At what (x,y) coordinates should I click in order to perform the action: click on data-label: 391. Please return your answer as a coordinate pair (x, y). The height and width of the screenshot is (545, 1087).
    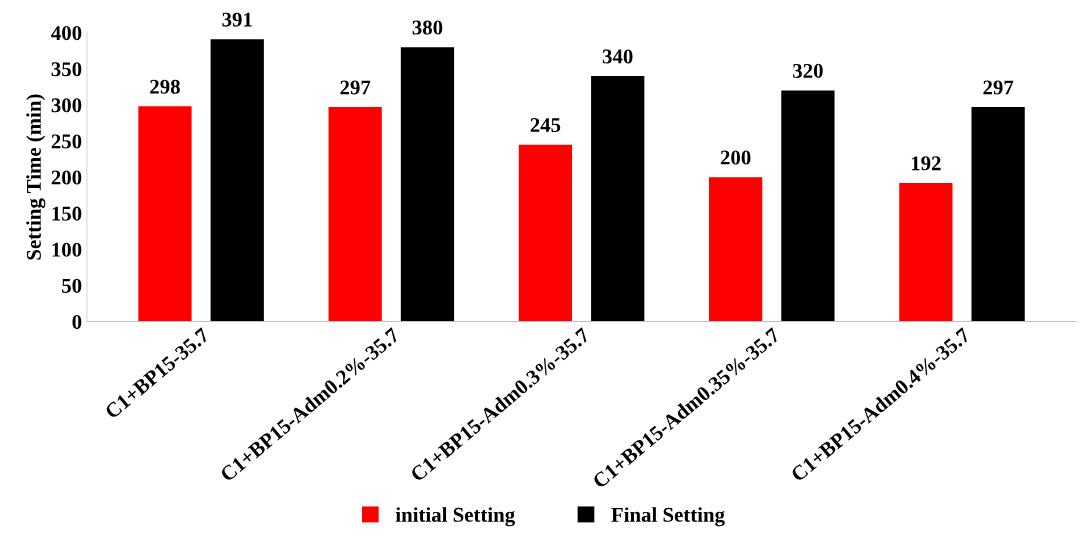
    Looking at the image, I should click on (237, 19).